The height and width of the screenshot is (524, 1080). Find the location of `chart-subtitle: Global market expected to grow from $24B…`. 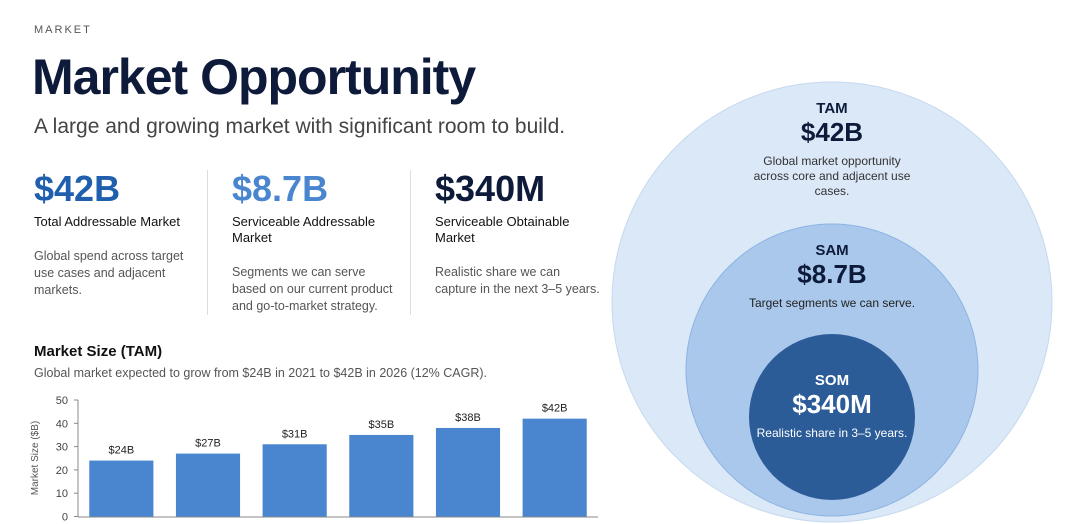

chart-subtitle: Global market expected to grow from $24B… is located at coordinates (261, 373).